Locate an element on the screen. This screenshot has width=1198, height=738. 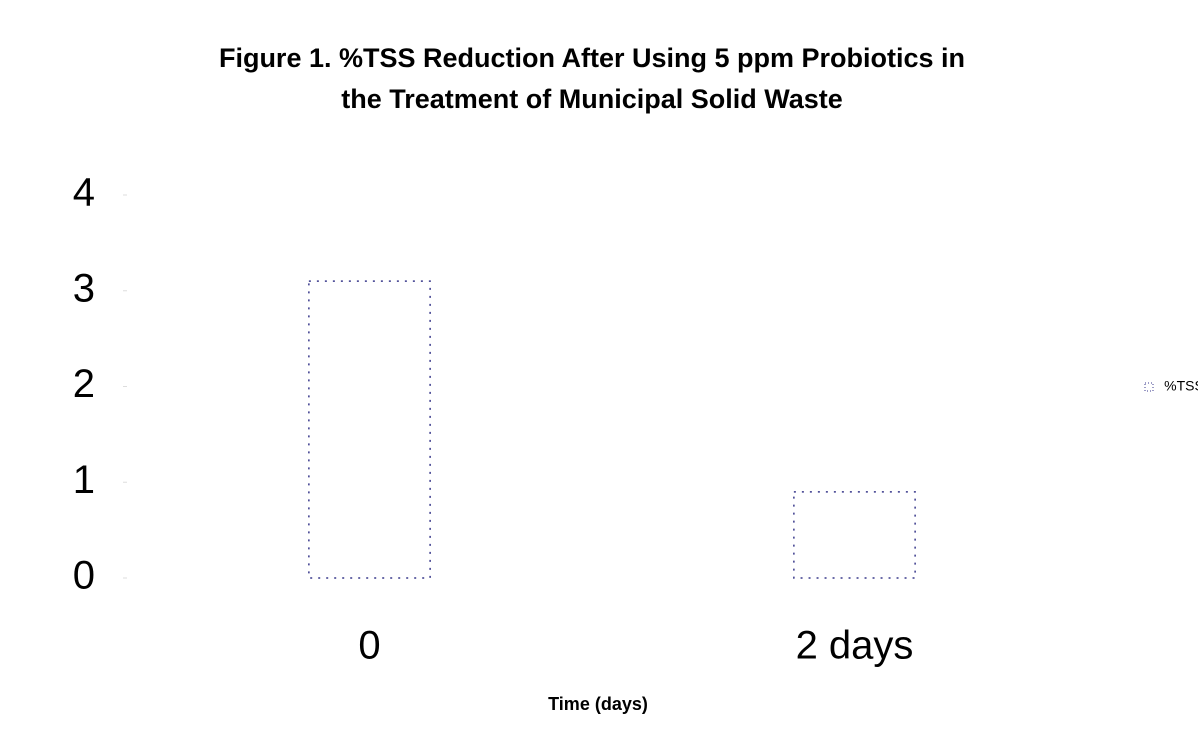
legend-label: %TSS is located at coordinates (1181, 386).